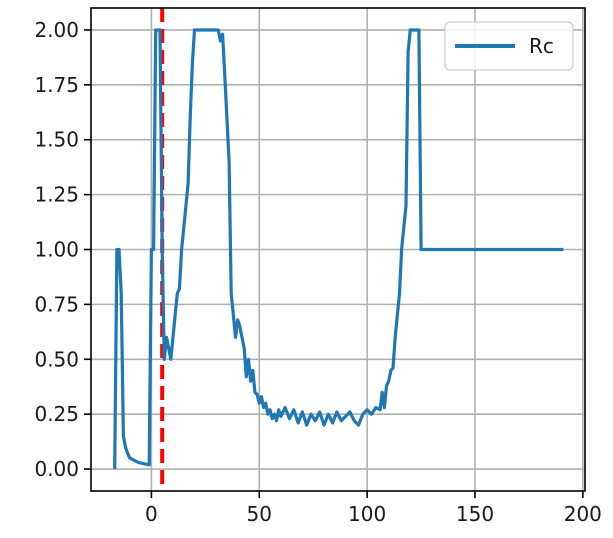  Describe the element at coordinates (56, 414) in the screenshot. I see `y-tick-label: 0.25` at that location.